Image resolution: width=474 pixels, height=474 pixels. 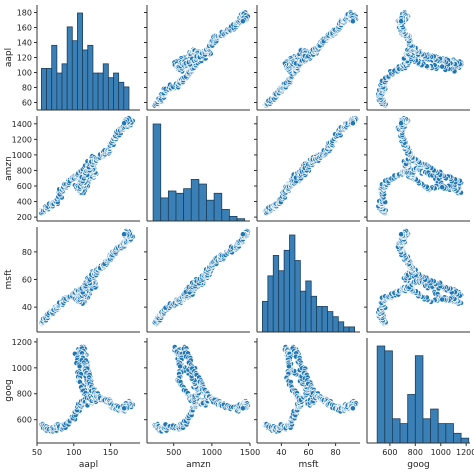 I want to click on panel-amzn-vs-msft, so click(x=308, y=168).